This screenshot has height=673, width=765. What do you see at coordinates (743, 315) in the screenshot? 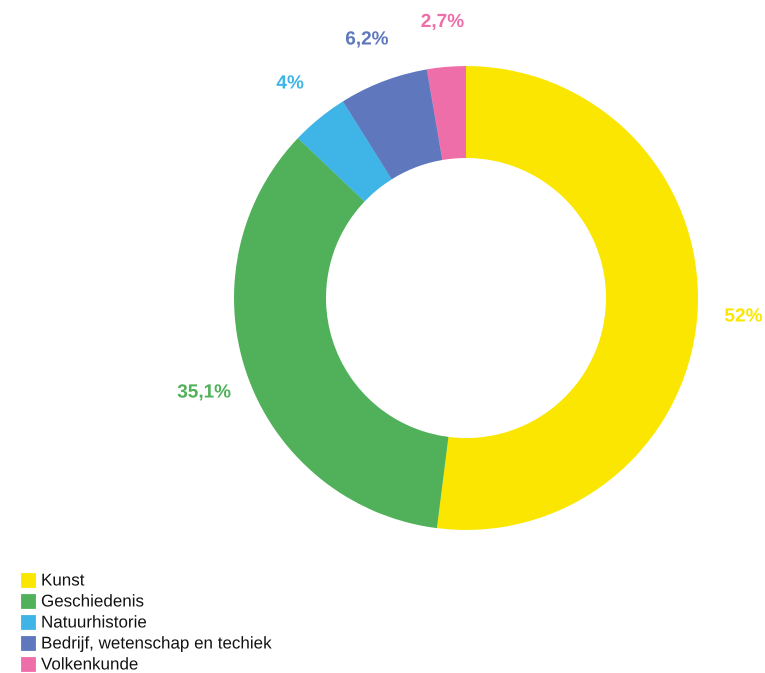
I see `data-label: 52%` at bounding box center [743, 315].